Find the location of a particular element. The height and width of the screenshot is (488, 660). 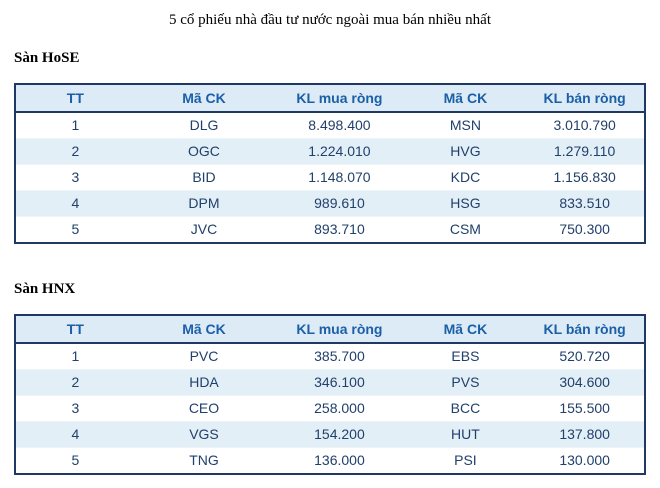

table-cell: 385.700 is located at coordinates (339, 356).